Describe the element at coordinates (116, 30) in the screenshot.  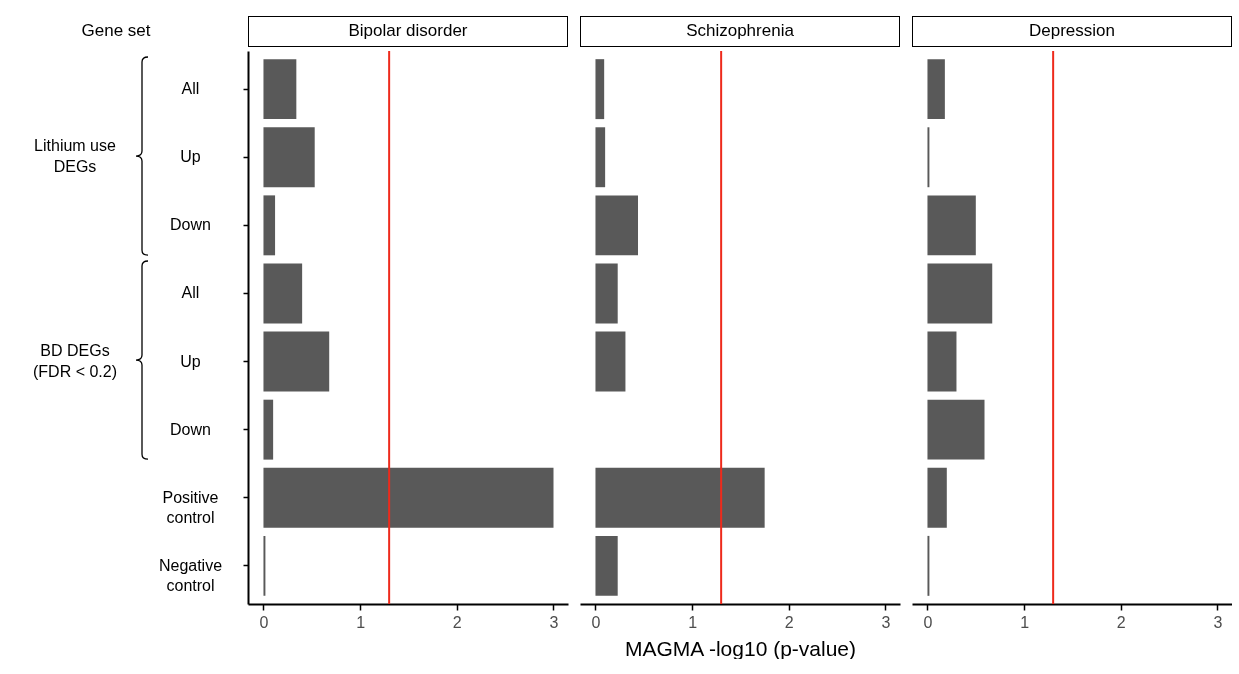
I see `y-axis-title: Gene set` at that location.